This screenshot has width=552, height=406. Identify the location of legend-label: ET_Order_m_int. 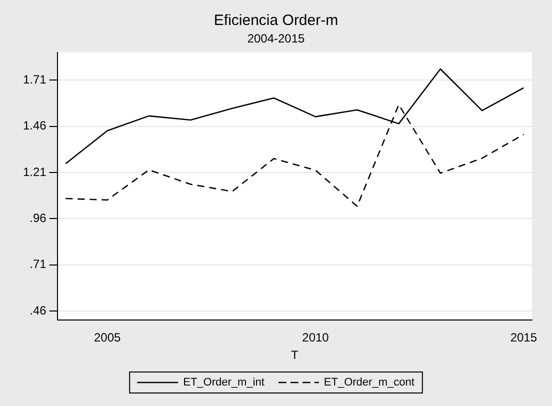
(223, 382).